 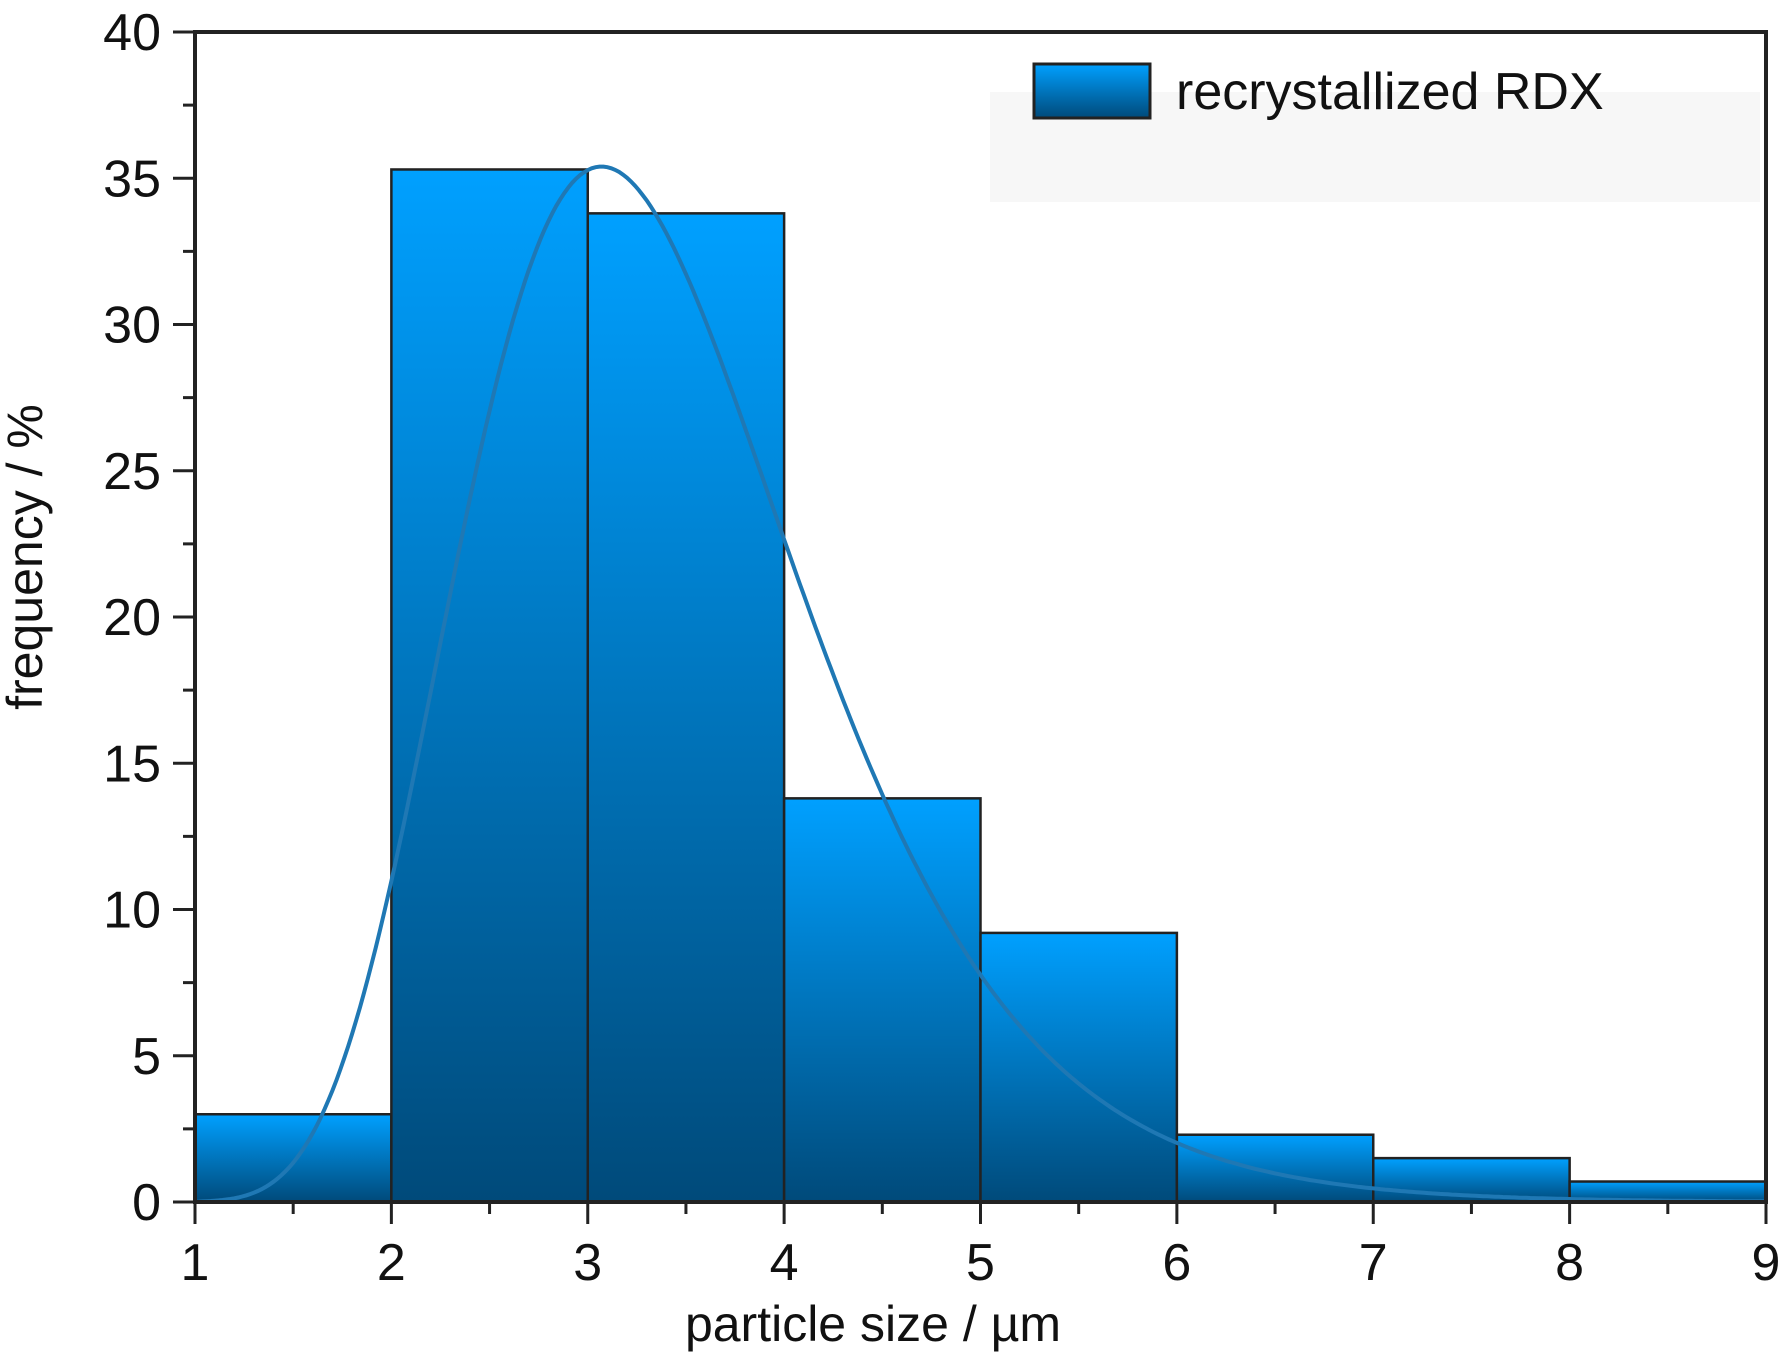 I want to click on y-tick-label: 15, so click(x=132, y=764).